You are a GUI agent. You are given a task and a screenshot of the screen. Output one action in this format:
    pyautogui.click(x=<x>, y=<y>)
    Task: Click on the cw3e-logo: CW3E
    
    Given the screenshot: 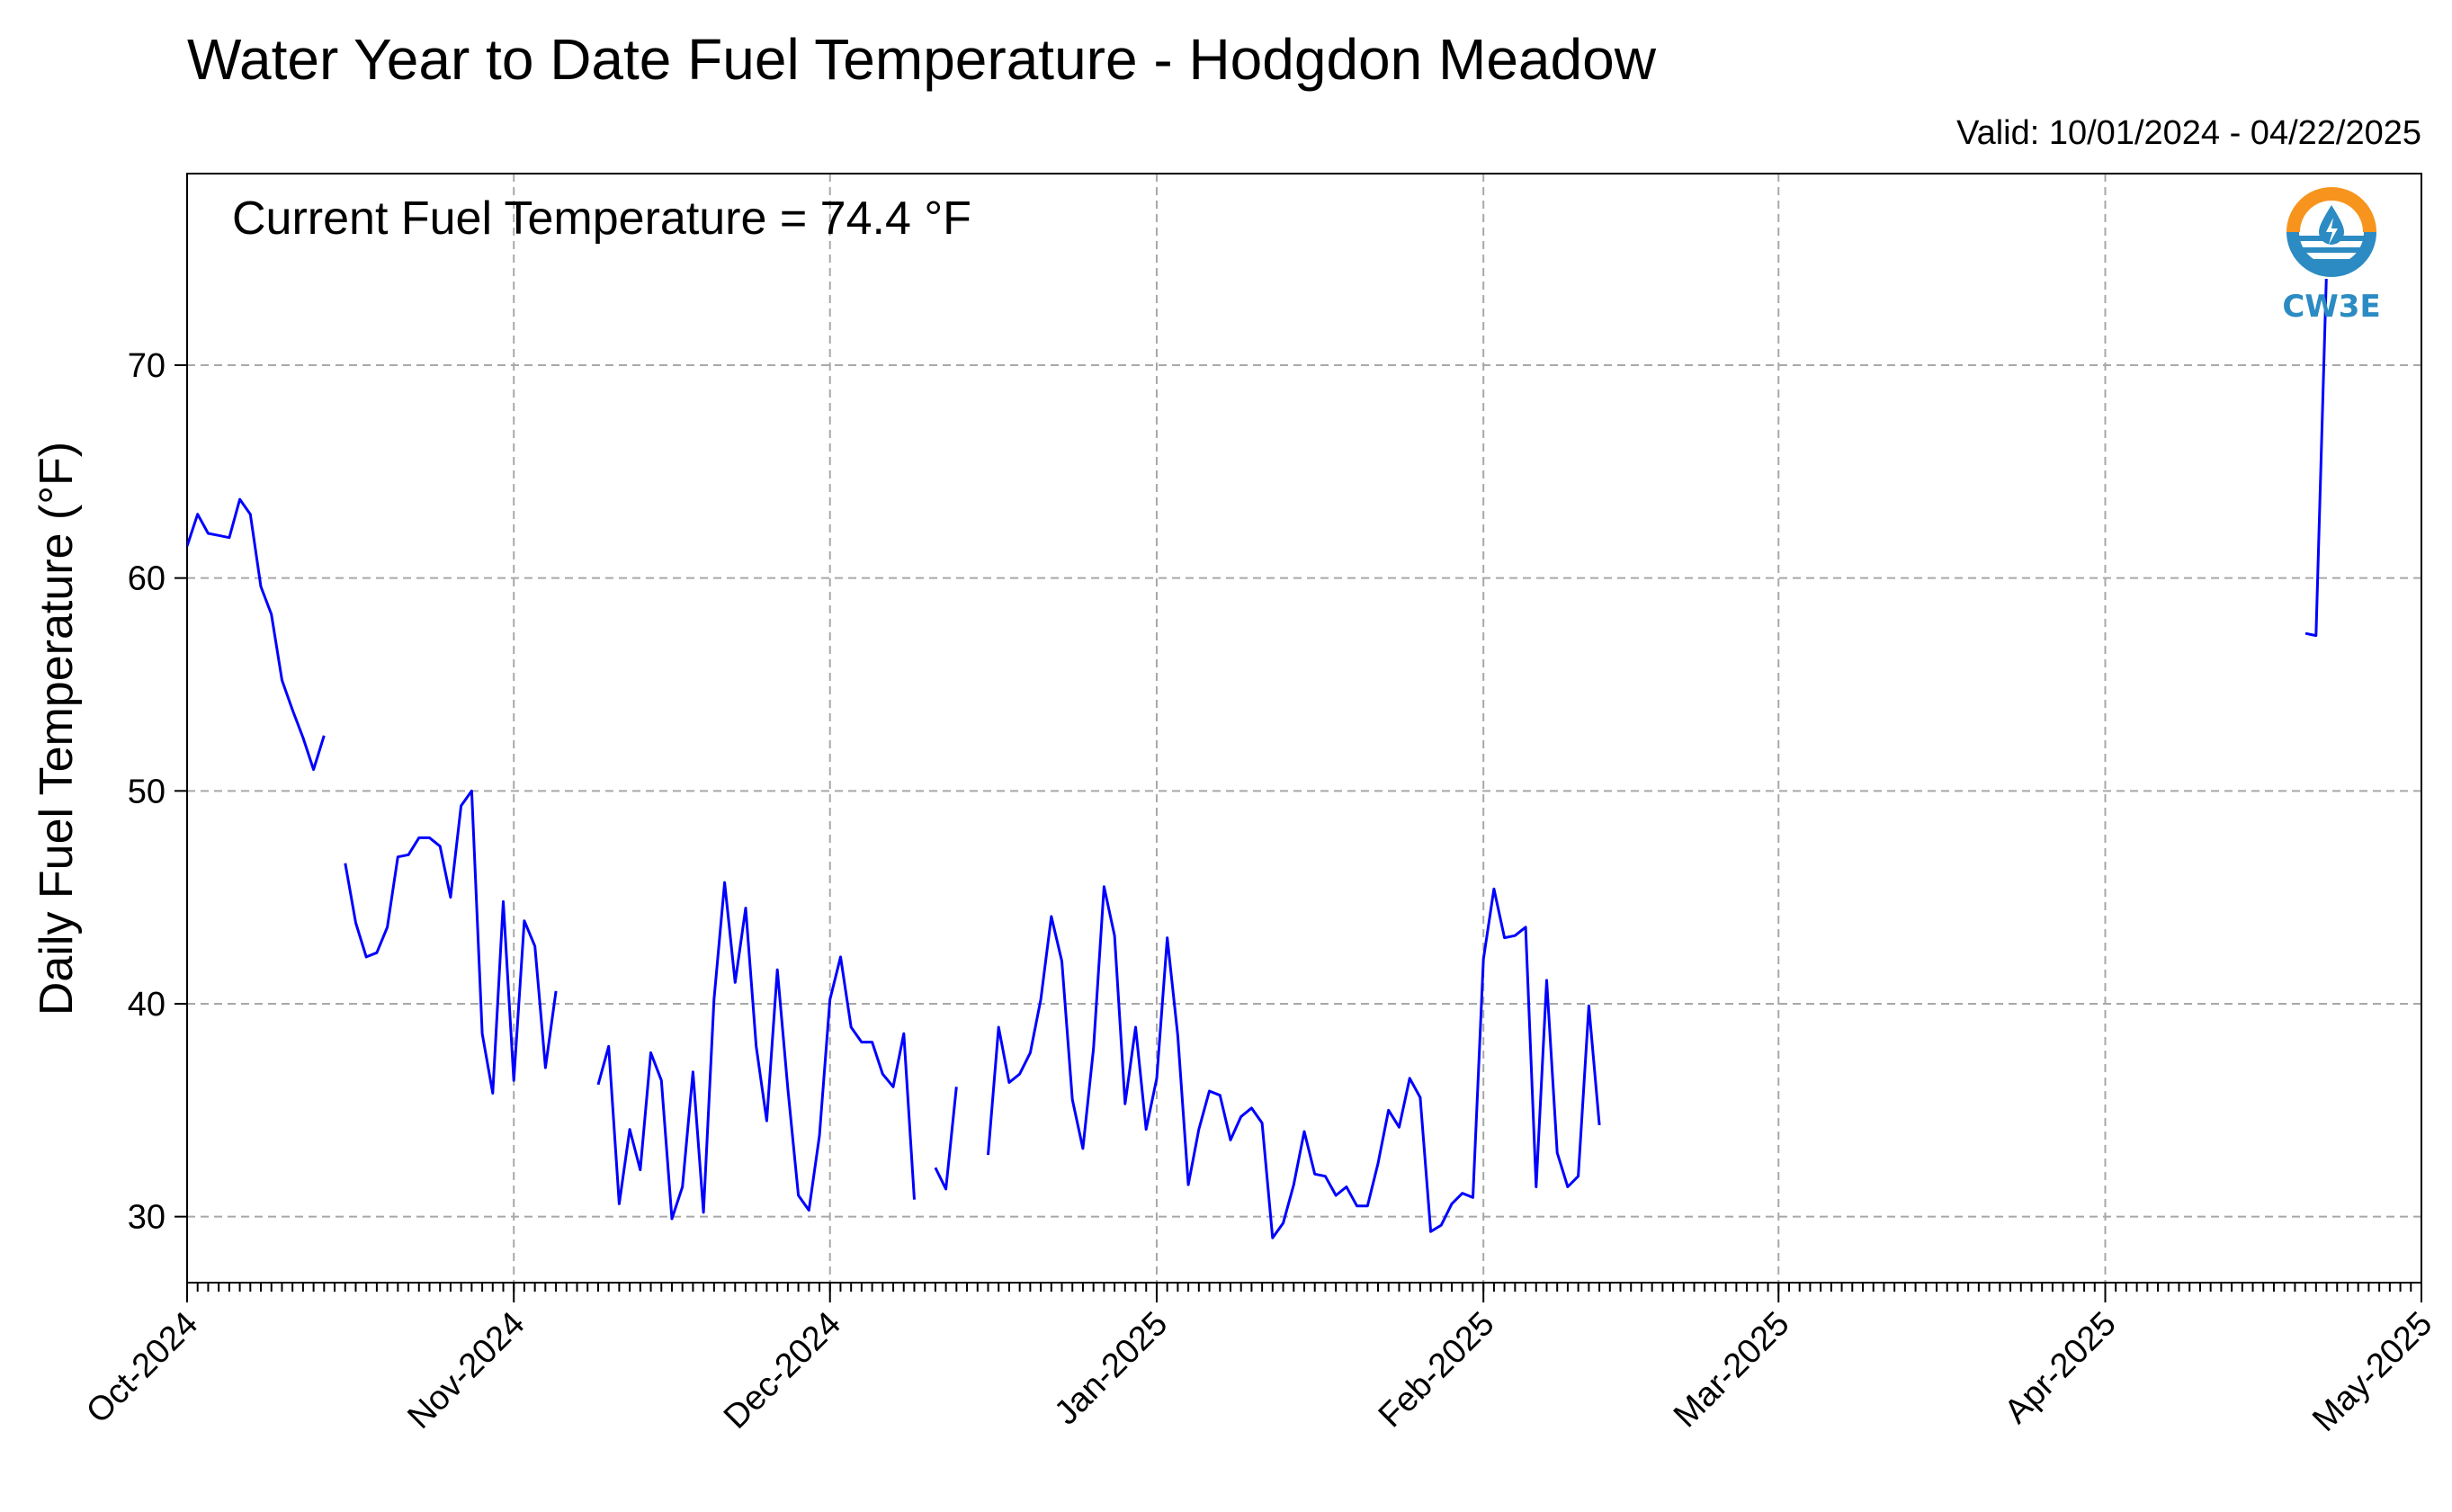 What is the action you would take?
    pyautogui.click(x=2331, y=256)
    